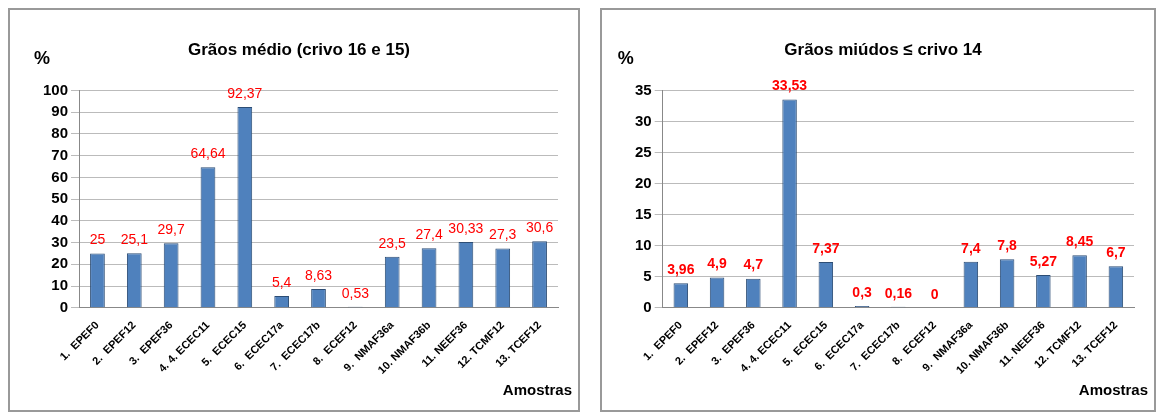 The image size is (1158, 414). Describe the element at coordinates (681, 269) in the screenshot. I see `data-label: 3,96` at that location.